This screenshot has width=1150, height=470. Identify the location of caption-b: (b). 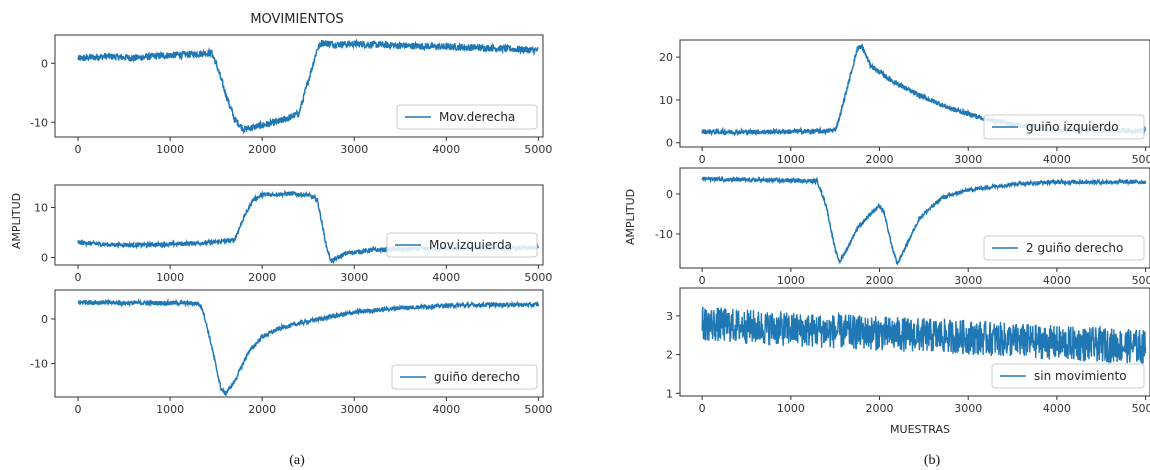
(932, 460).